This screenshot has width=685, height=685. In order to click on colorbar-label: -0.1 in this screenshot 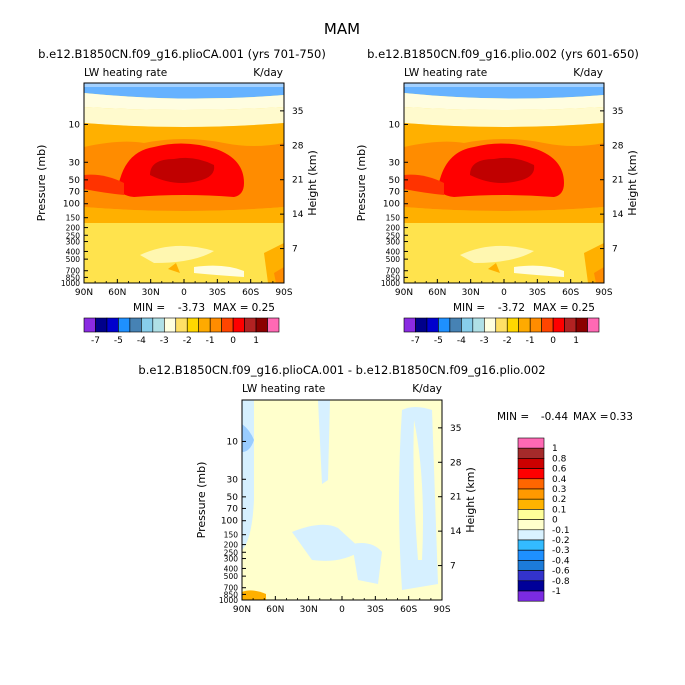, I will do `click(561, 531)`.